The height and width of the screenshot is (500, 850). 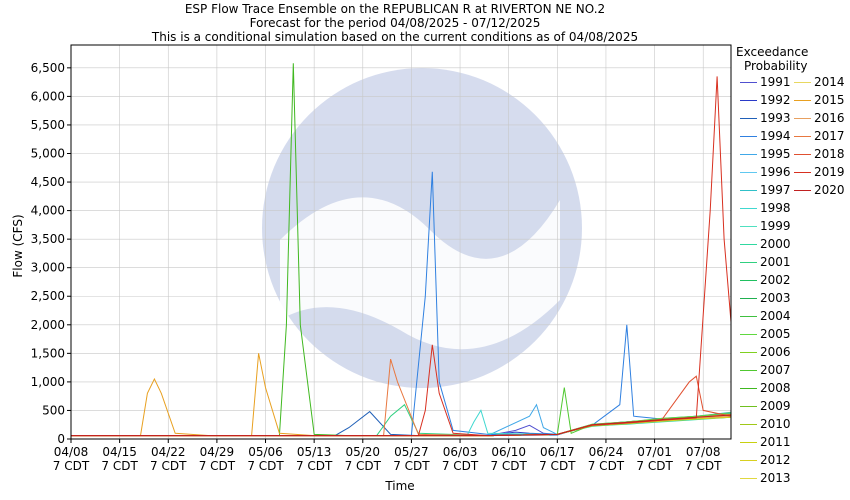 I want to click on legend-item-1992: 1992, so click(x=765, y=100).